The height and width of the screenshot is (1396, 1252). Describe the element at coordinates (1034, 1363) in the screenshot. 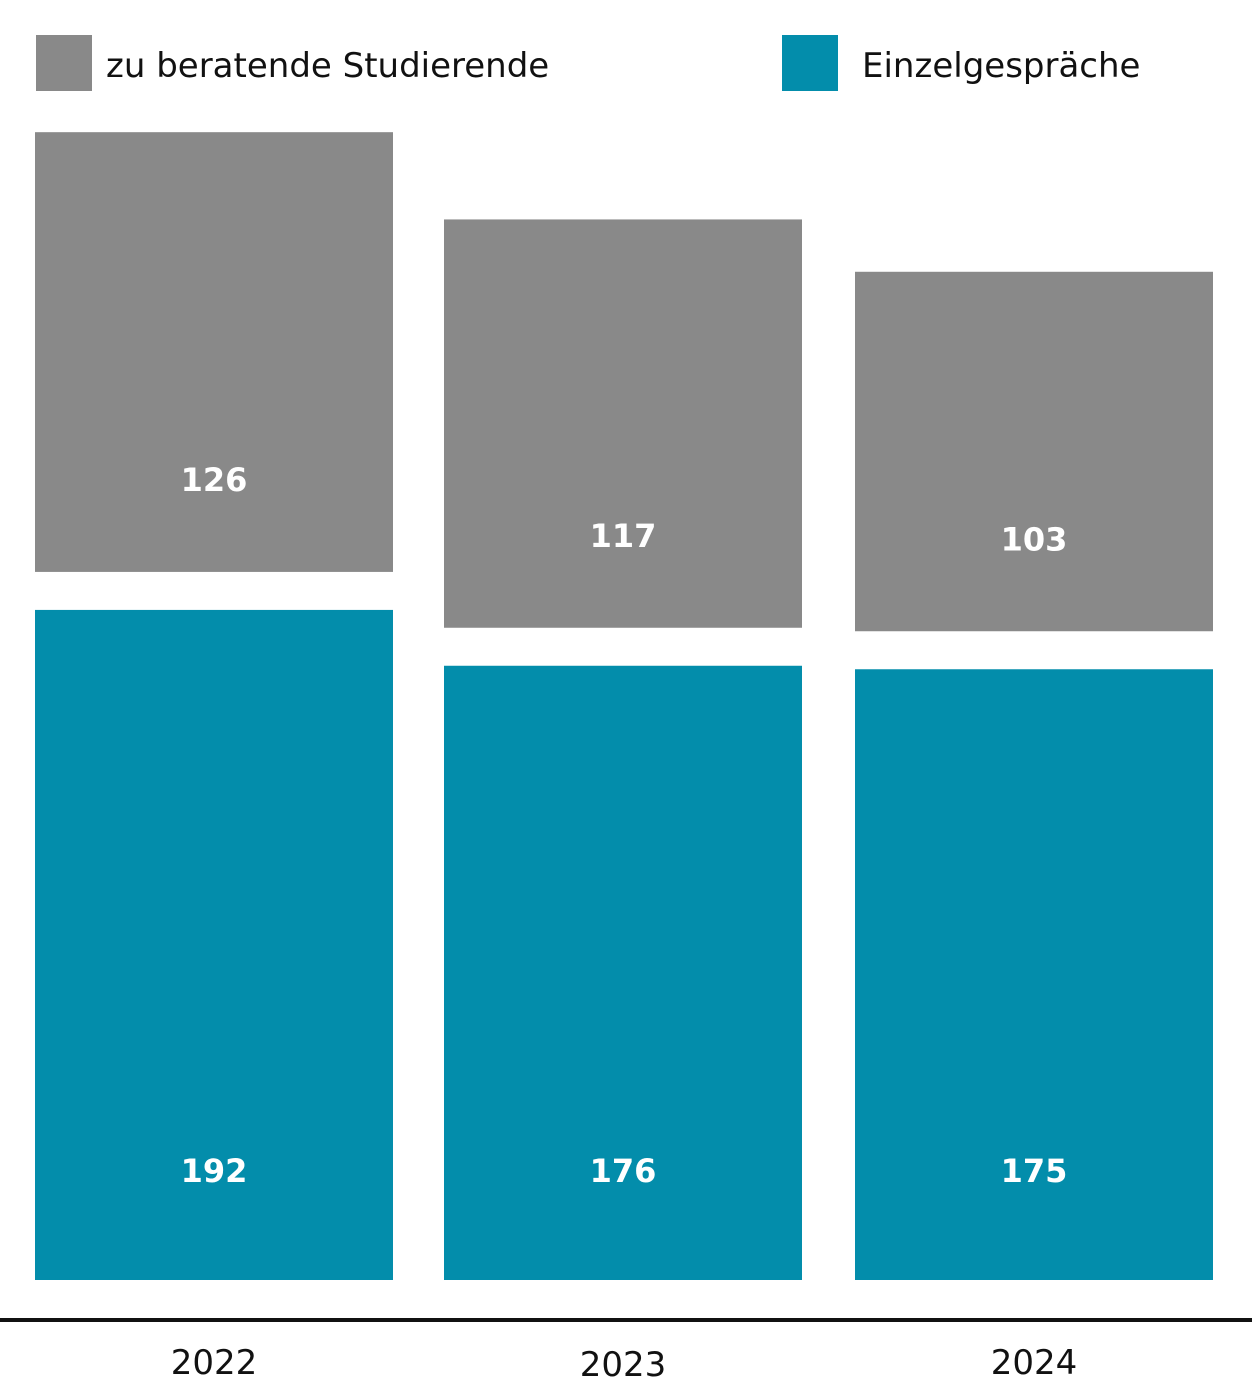

I see `x-tick-2024: 2024` at that location.